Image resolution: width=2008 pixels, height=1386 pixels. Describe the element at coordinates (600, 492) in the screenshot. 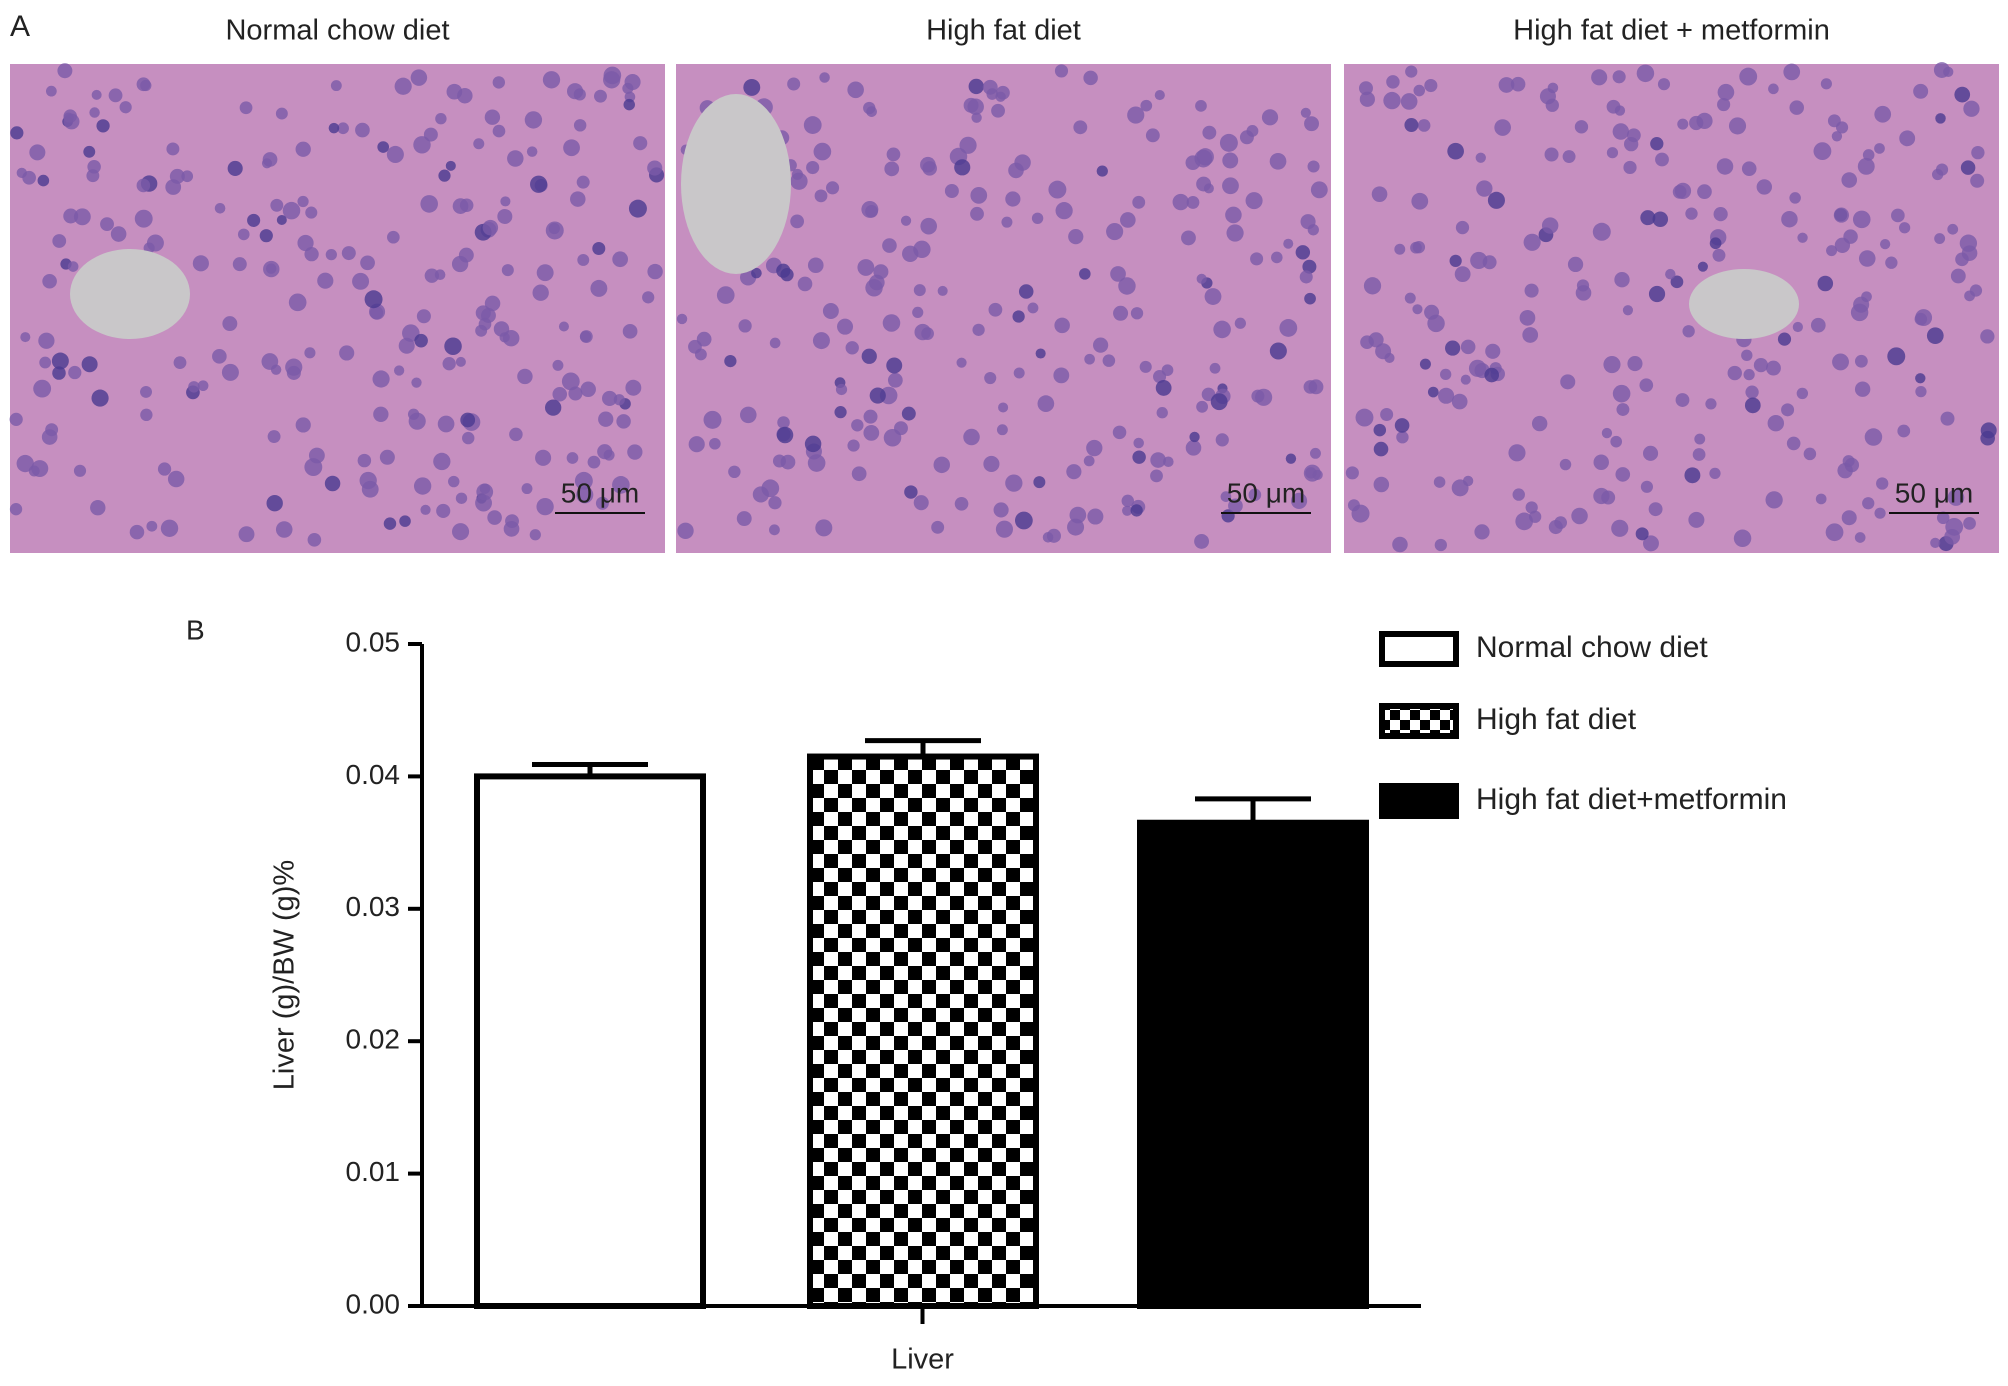

I see `scale-bar-label: 50 μm` at that location.